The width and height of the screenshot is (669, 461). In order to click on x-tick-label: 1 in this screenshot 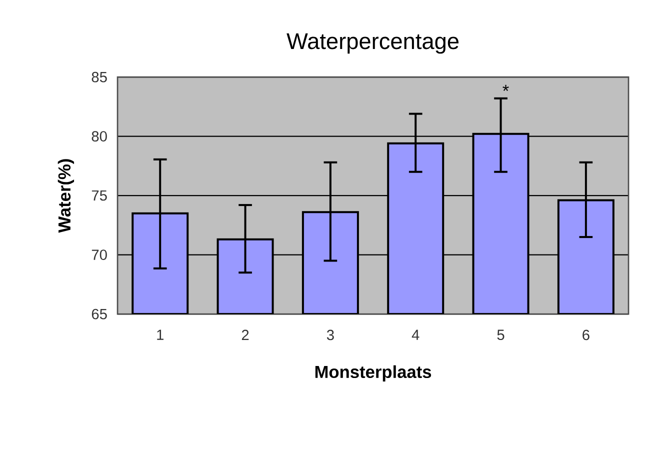, I will do `click(160, 335)`.